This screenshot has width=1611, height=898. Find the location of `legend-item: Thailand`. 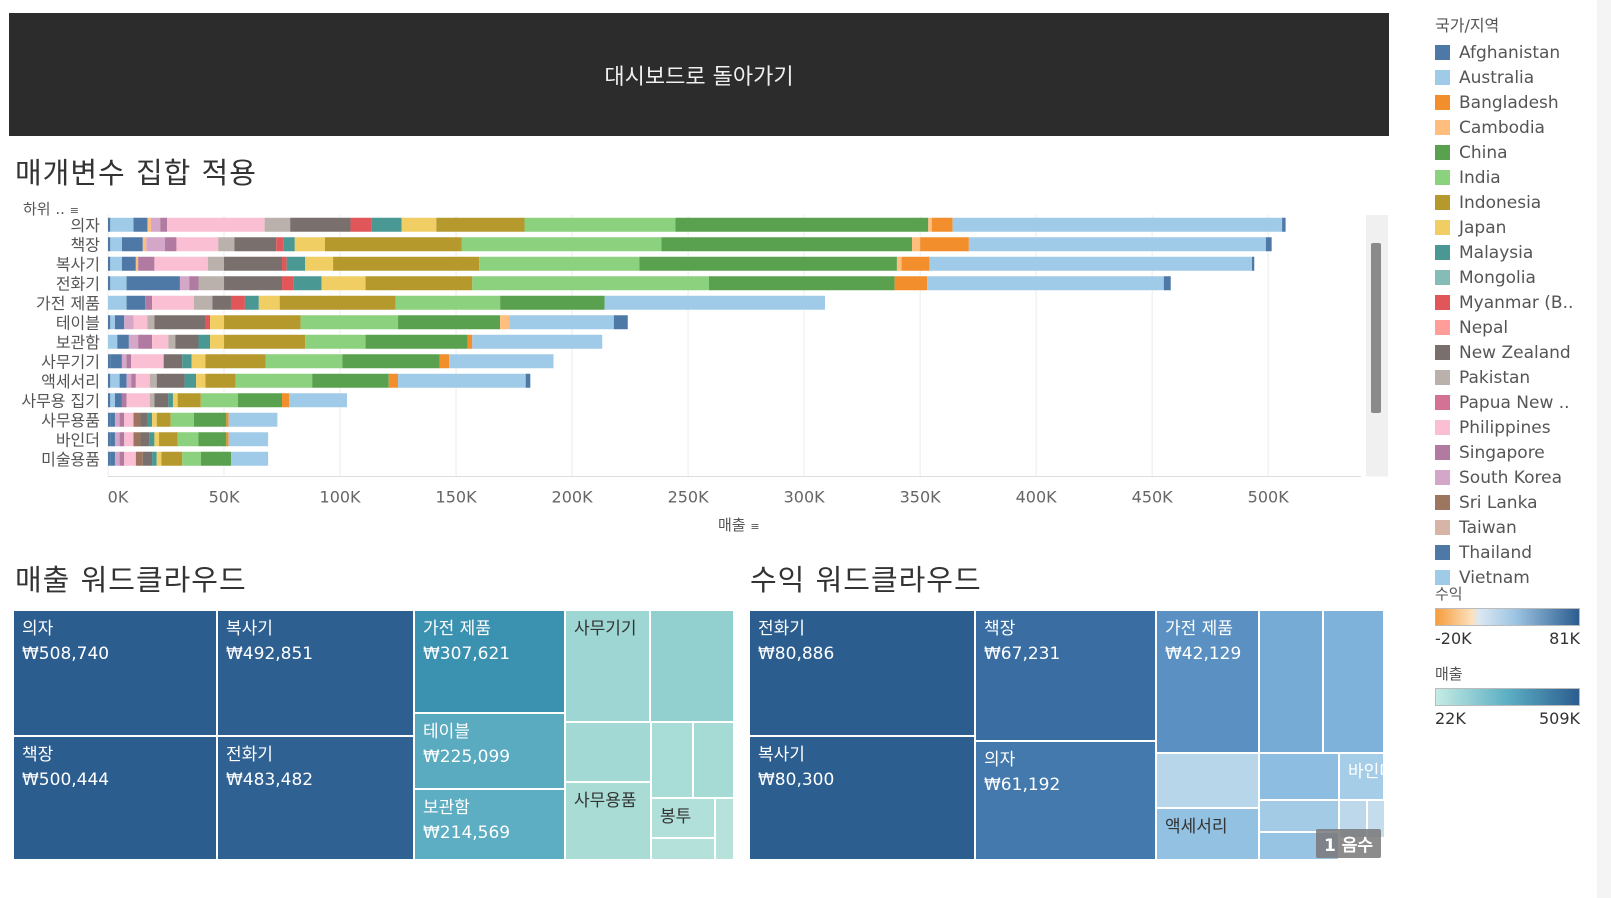

legend-item: Thailand is located at coordinates (1515, 552).